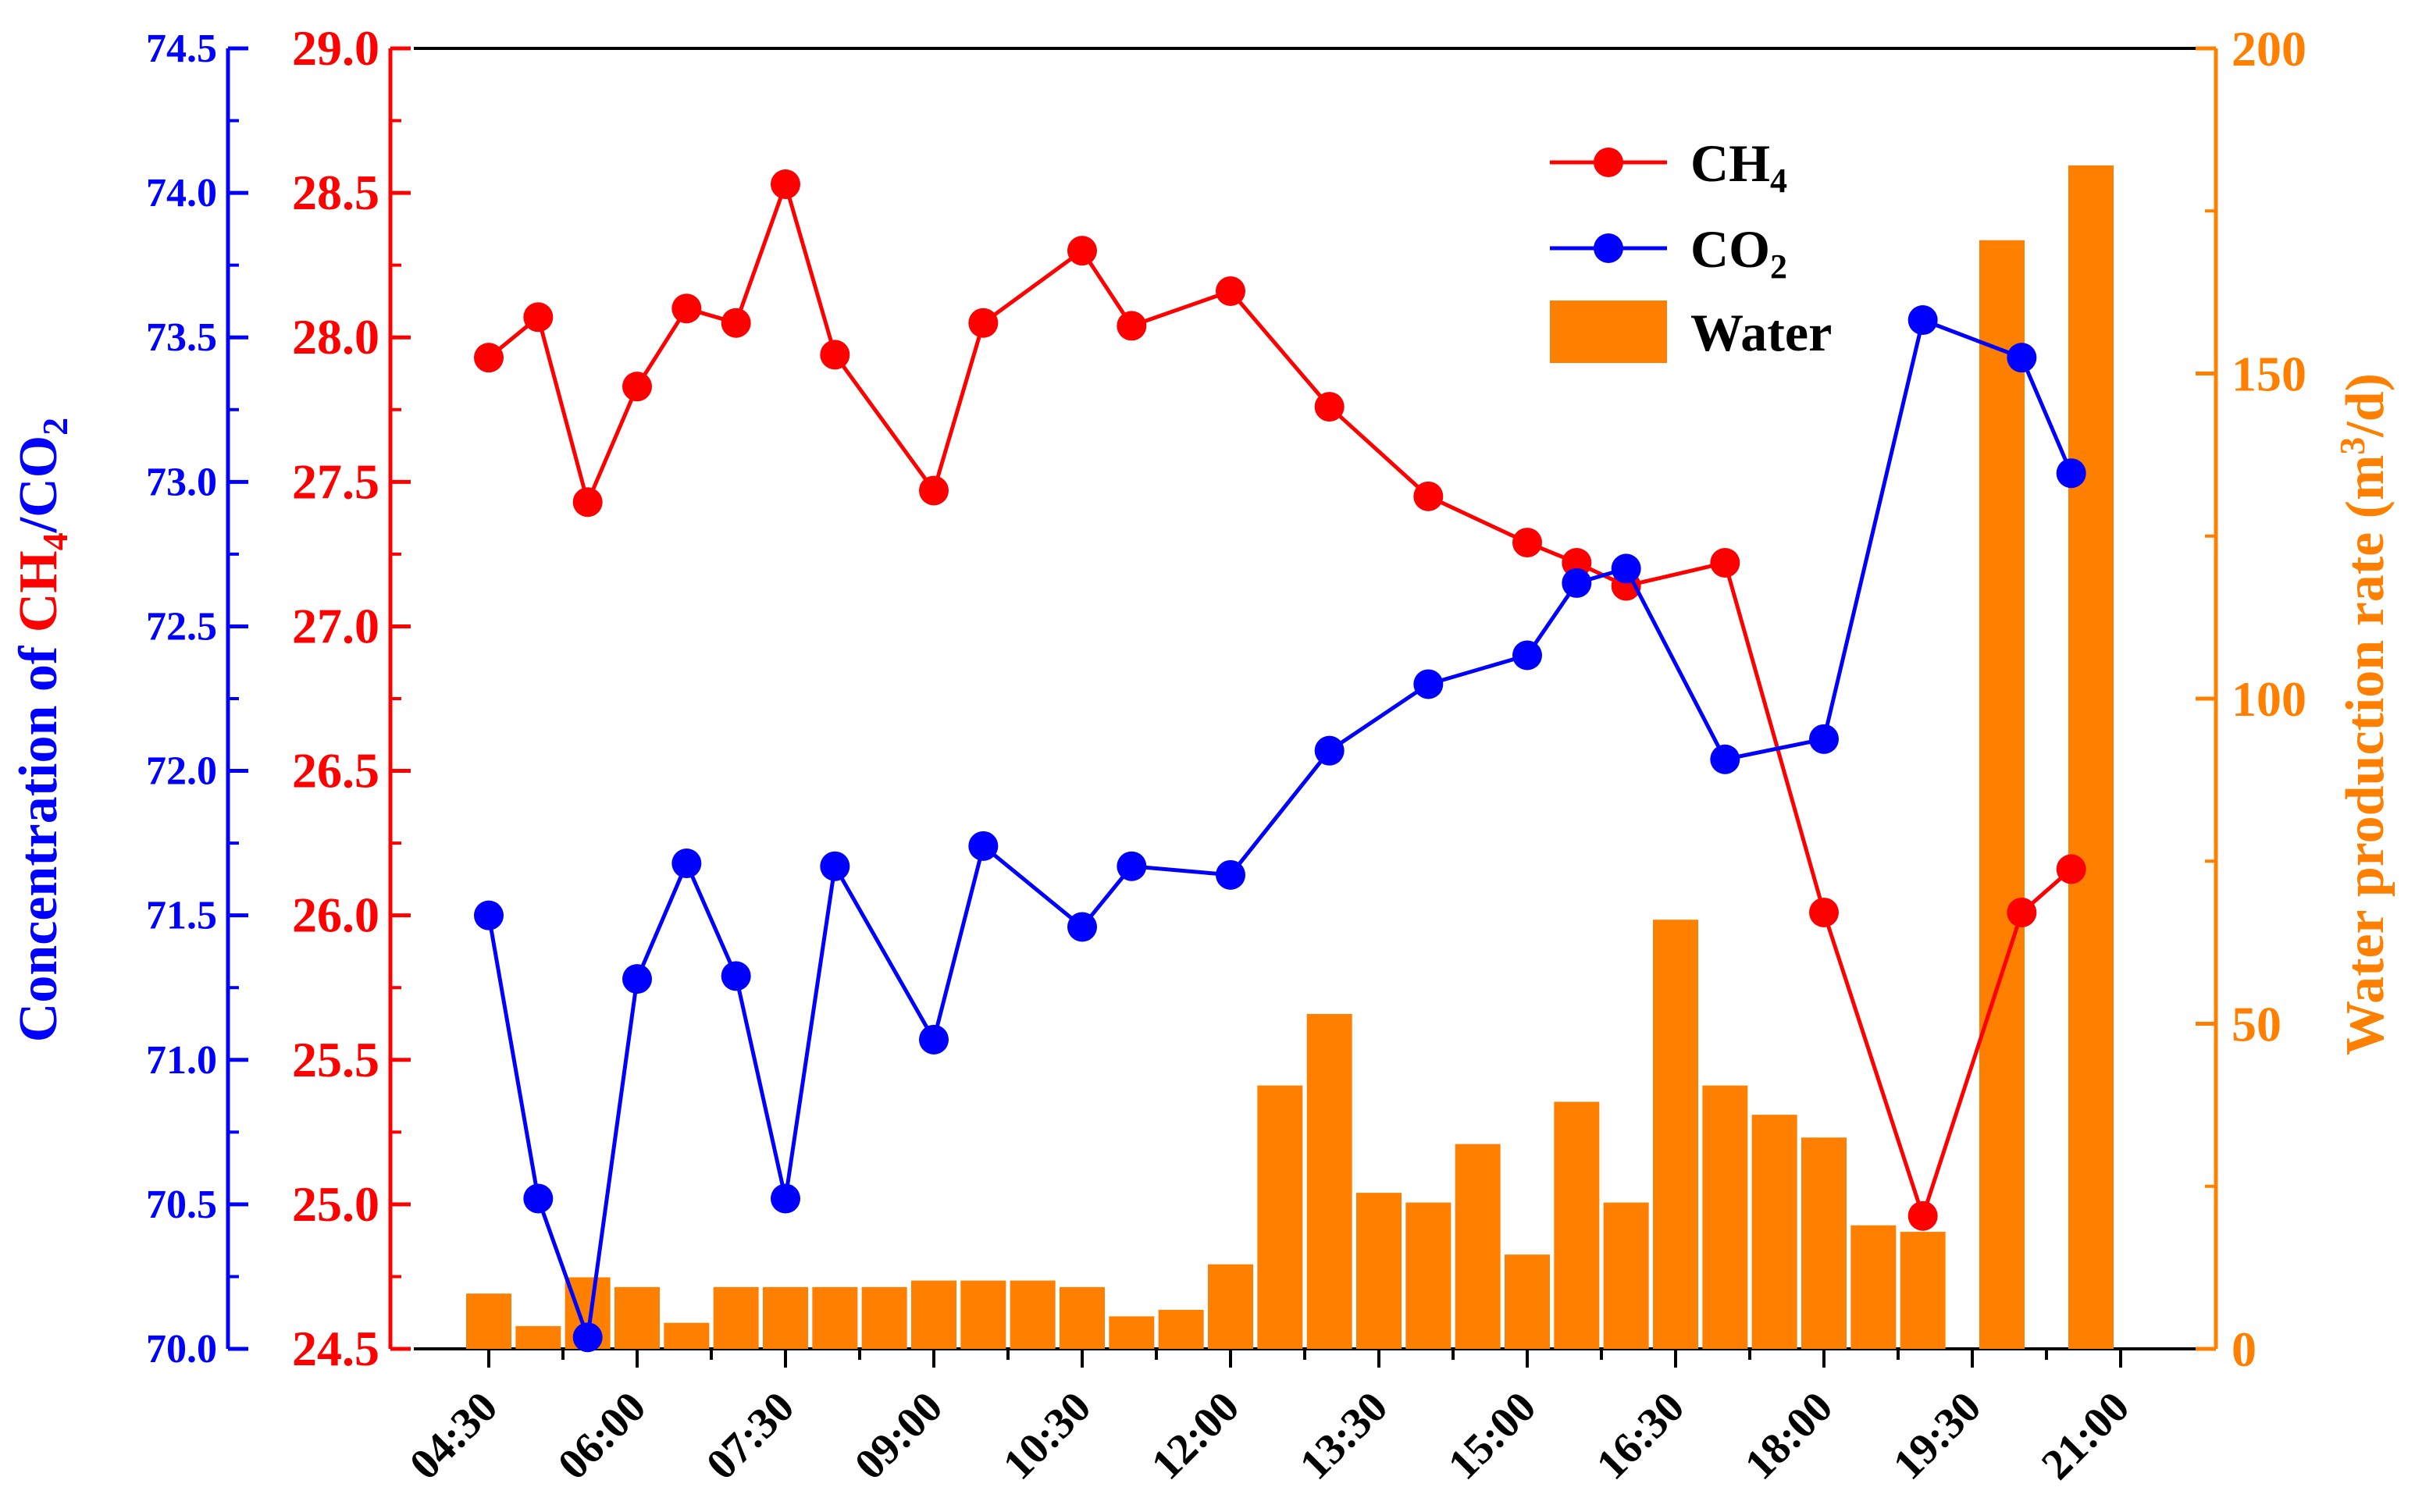  What do you see at coordinates (181, 626) in the screenshot?
I see `co2-tick-label: 72.5` at bounding box center [181, 626].